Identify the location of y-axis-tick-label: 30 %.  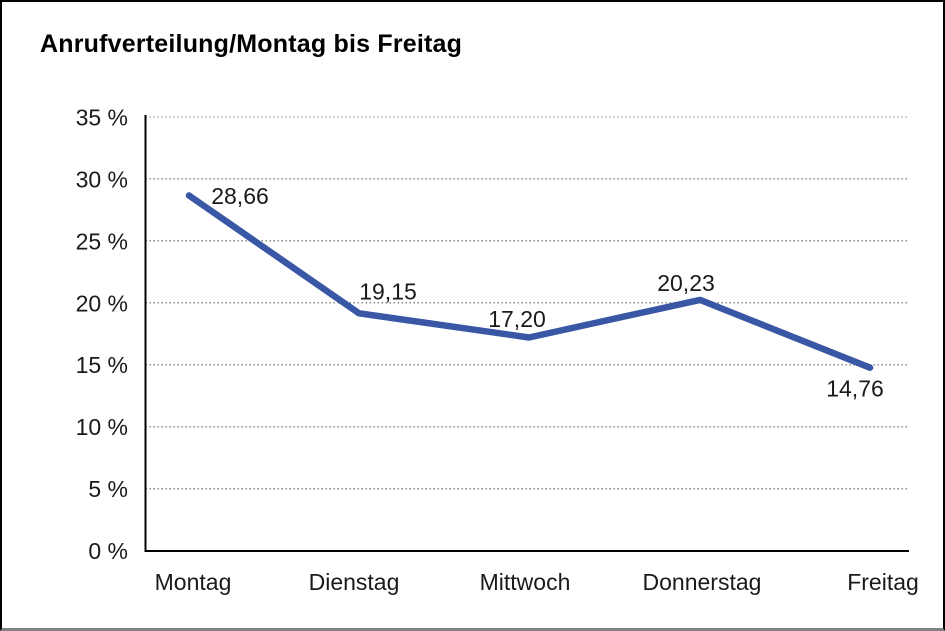
(102, 179).